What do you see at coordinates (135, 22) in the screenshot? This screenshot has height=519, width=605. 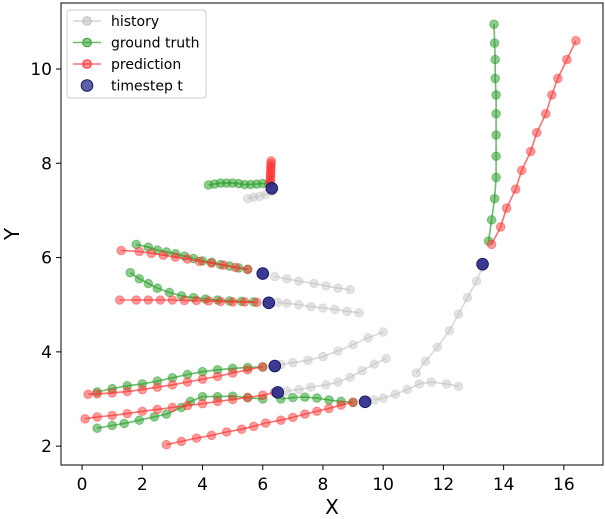 I see `legend-label: history` at bounding box center [135, 22].